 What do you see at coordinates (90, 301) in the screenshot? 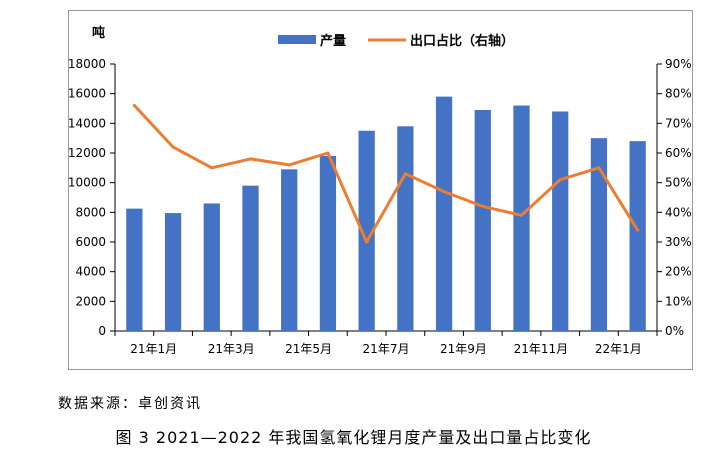
I see `y-tick-label: 2000` at bounding box center [90, 301].